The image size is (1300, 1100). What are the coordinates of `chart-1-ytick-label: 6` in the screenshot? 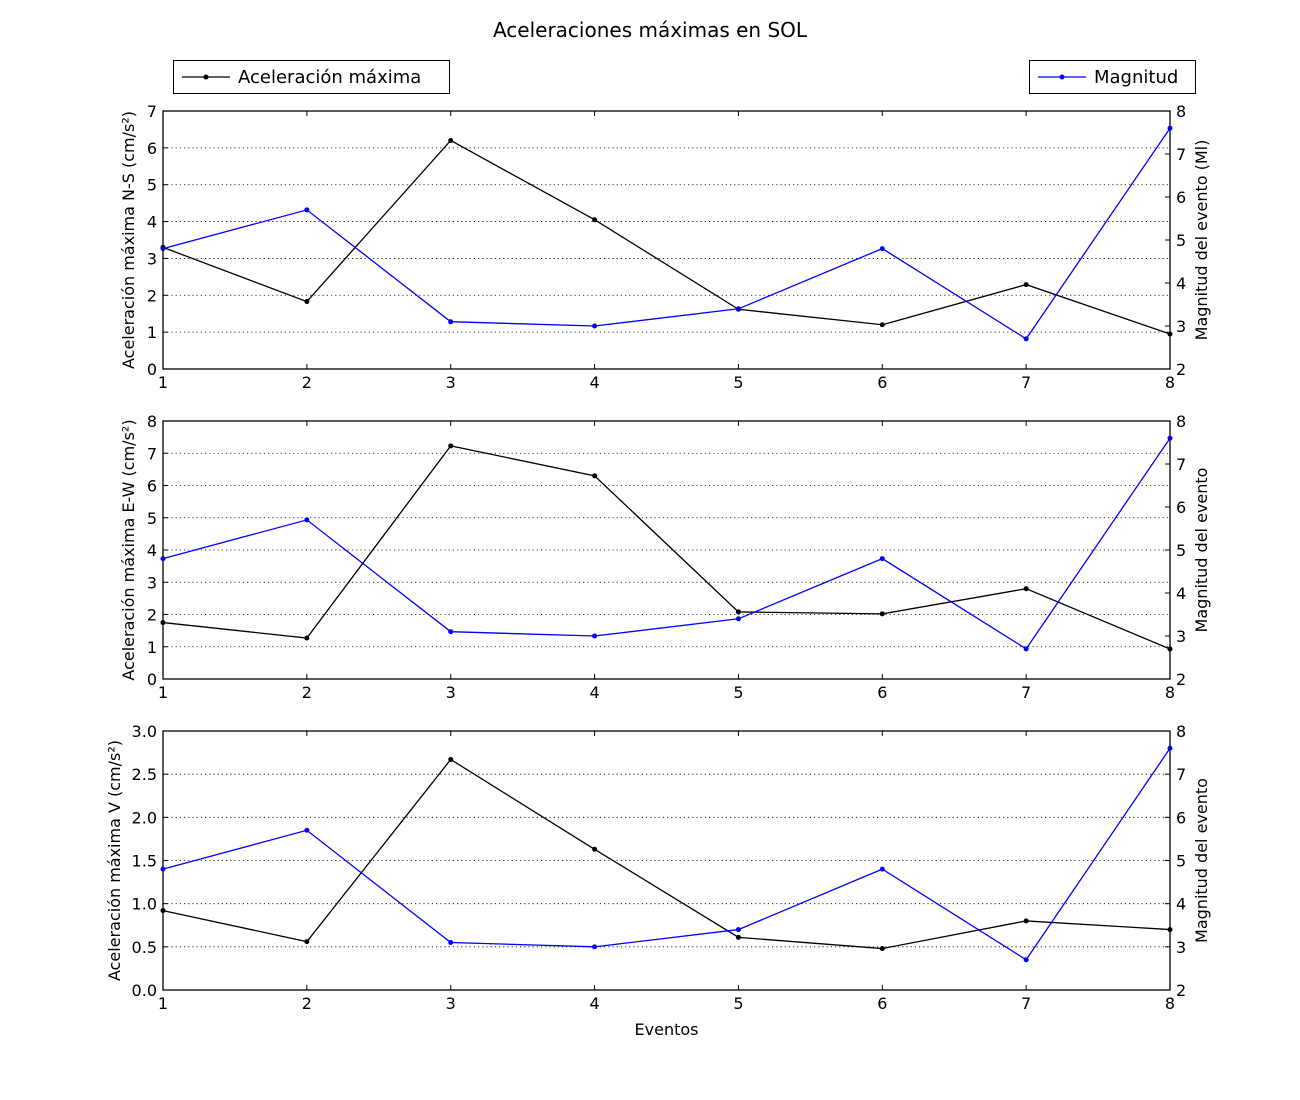 It's located at (152, 148).